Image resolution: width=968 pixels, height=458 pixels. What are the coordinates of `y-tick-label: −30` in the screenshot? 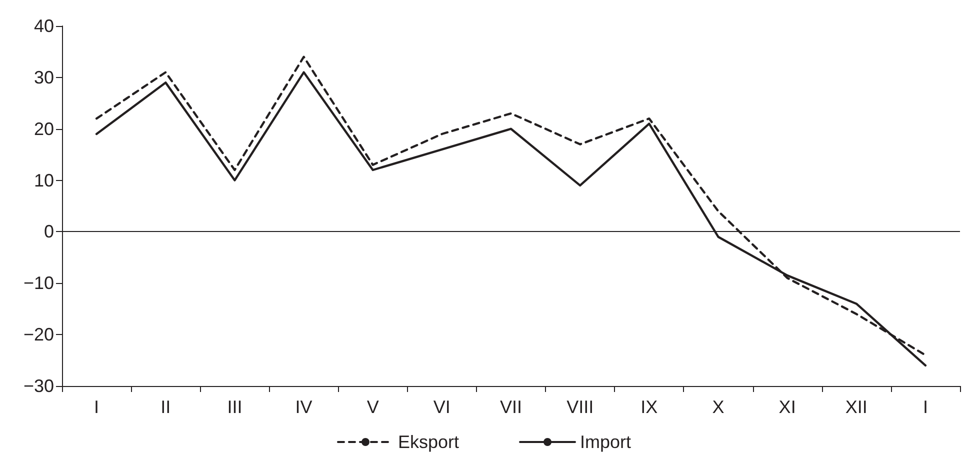 It's located at (38, 386).